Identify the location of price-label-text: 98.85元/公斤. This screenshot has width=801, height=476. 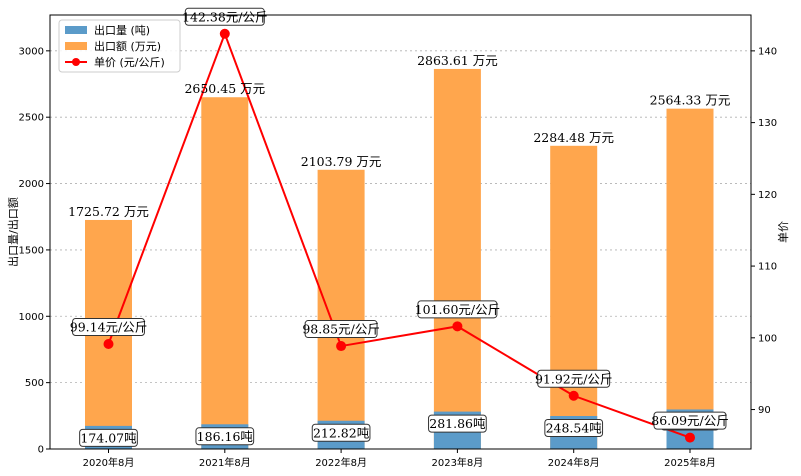
(341, 329).